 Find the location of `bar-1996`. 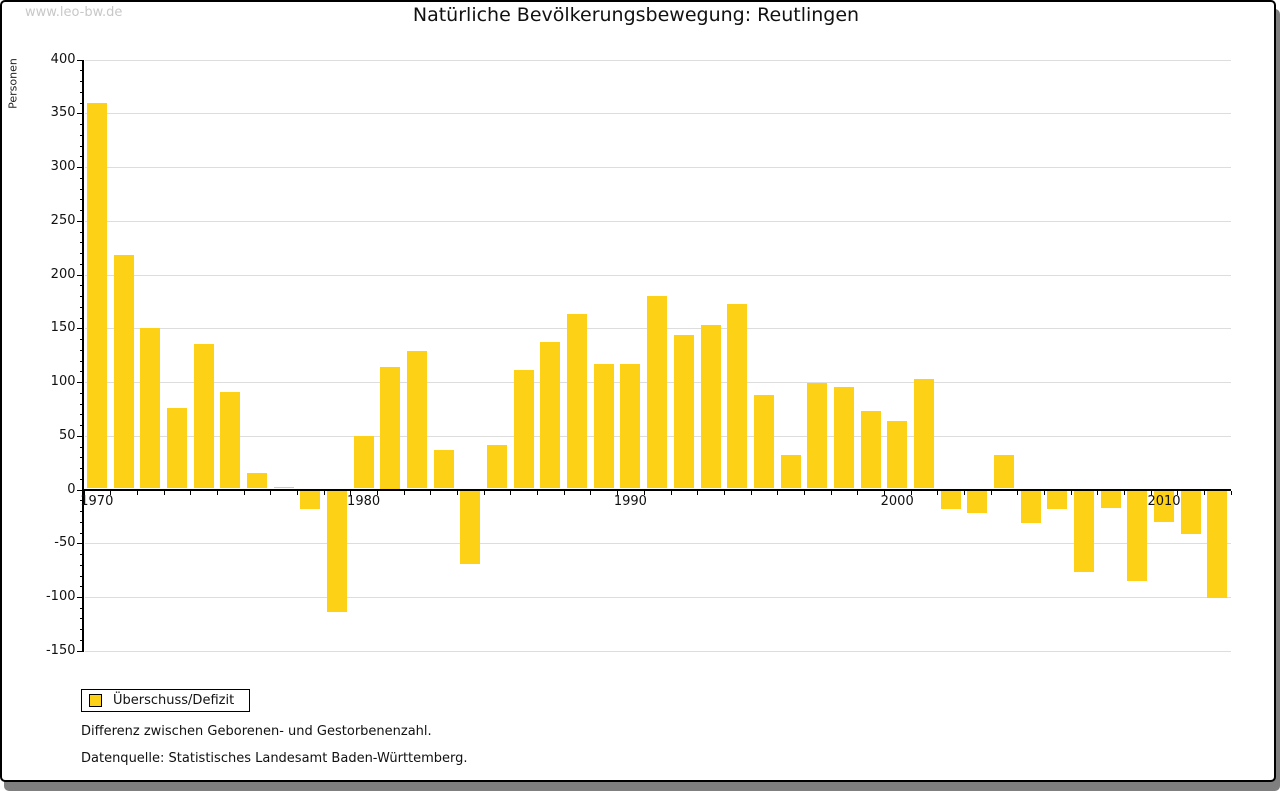

bar-1996 is located at coordinates (790, 472).